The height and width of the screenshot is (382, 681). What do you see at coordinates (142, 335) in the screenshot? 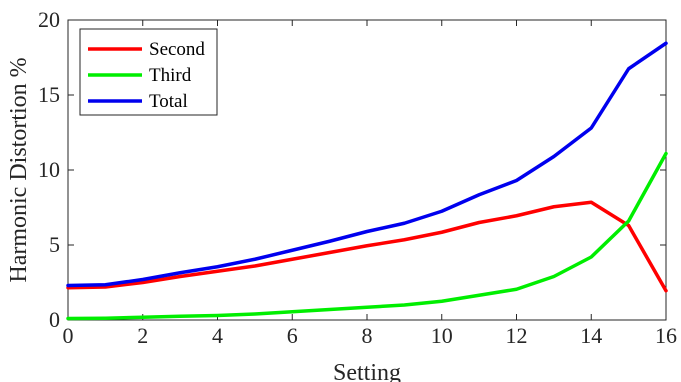
I see `x-tick-label: 2` at bounding box center [142, 335].